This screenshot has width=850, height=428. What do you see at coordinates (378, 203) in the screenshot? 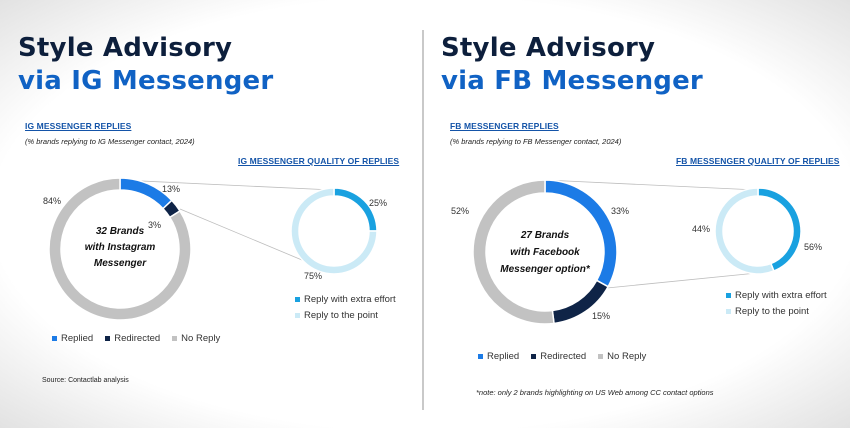
I see `ig-quality-label-extra: 25%` at bounding box center [378, 203].